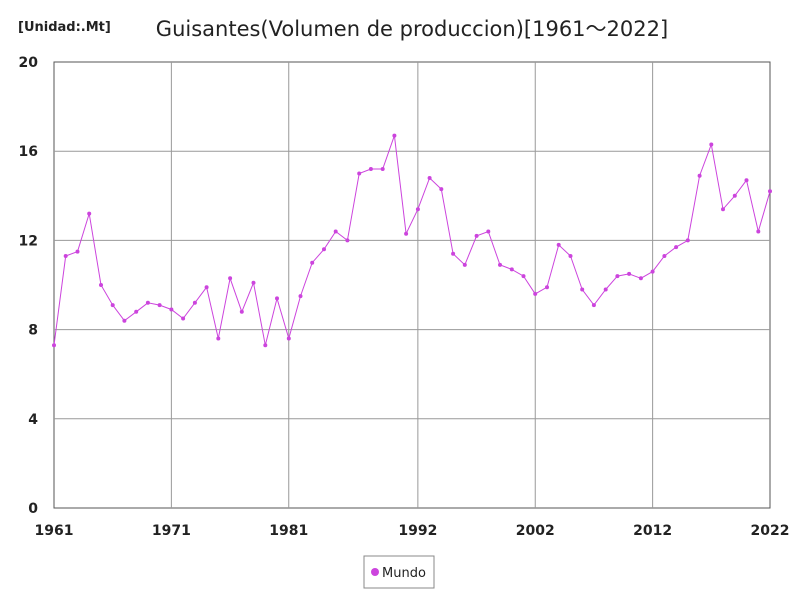  I want to click on y-tick-label: 4, so click(33, 420).